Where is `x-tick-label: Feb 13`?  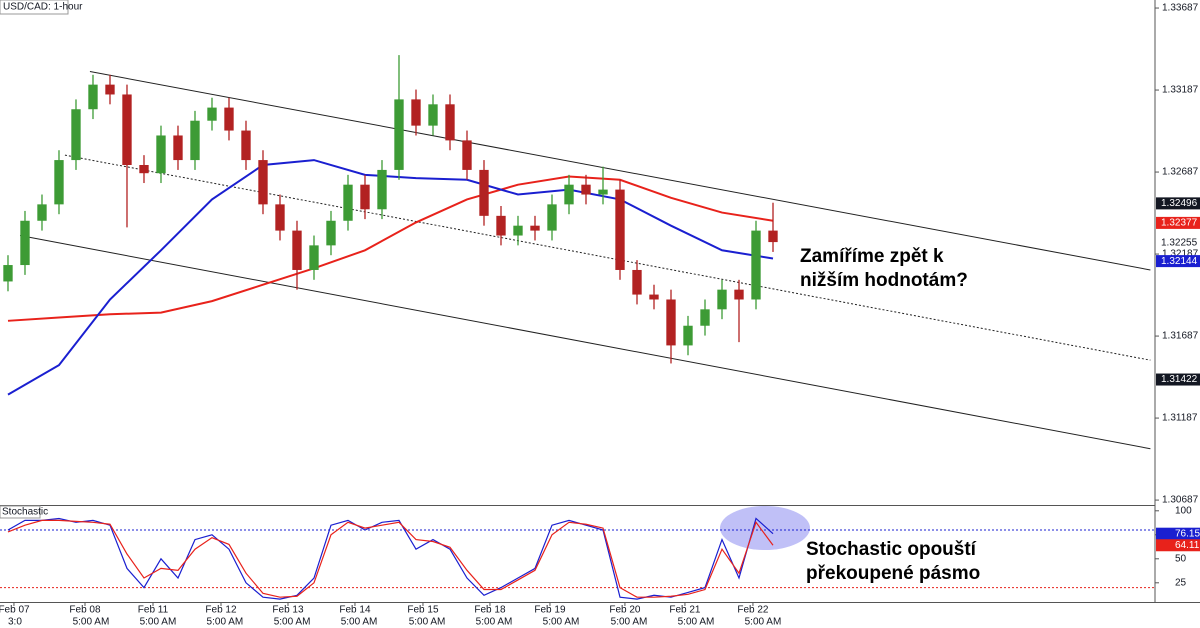 x-tick-label: Feb 13 is located at coordinates (288, 610).